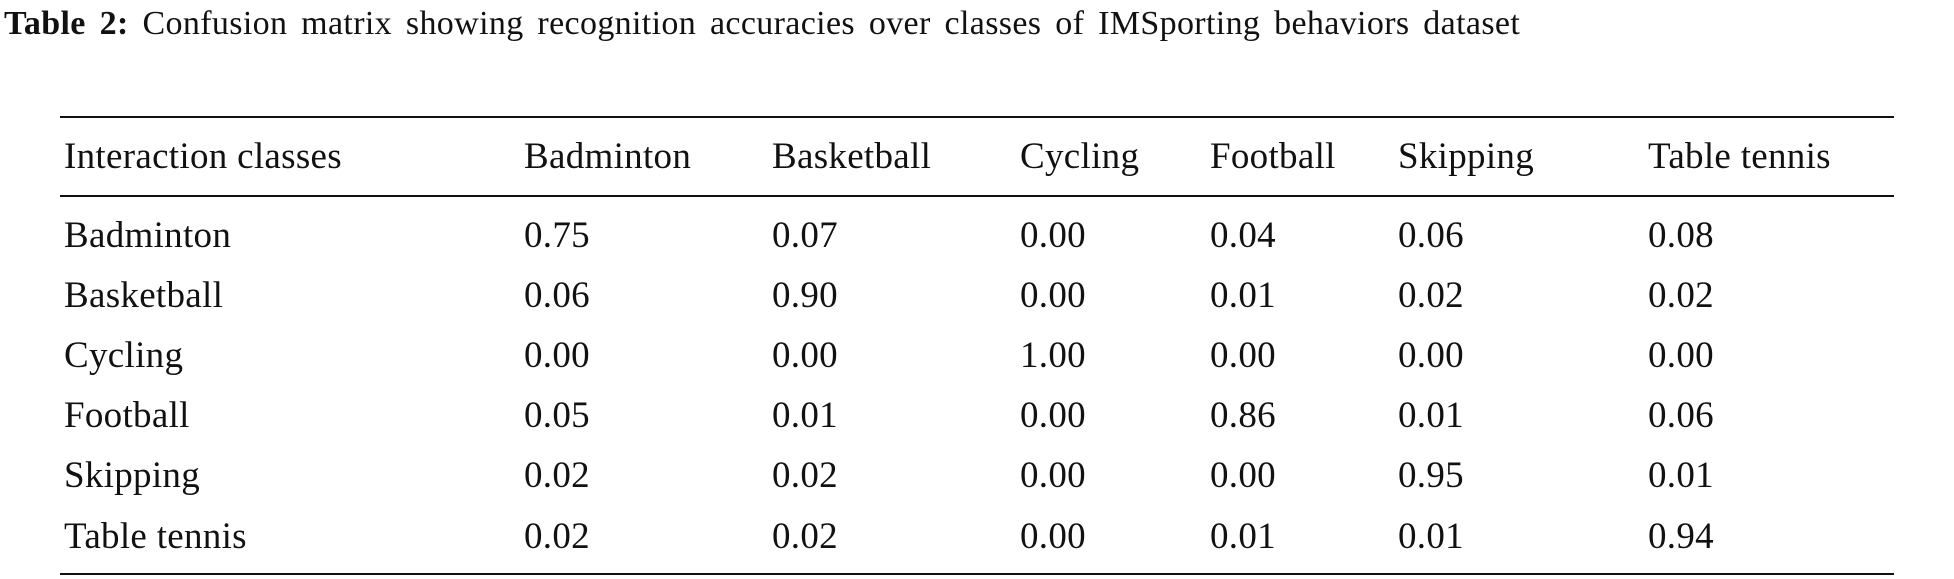  What do you see at coordinates (1053, 355) in the screenshot?
I see `value-cell: 1.00` at bounding box center [1053, 355].